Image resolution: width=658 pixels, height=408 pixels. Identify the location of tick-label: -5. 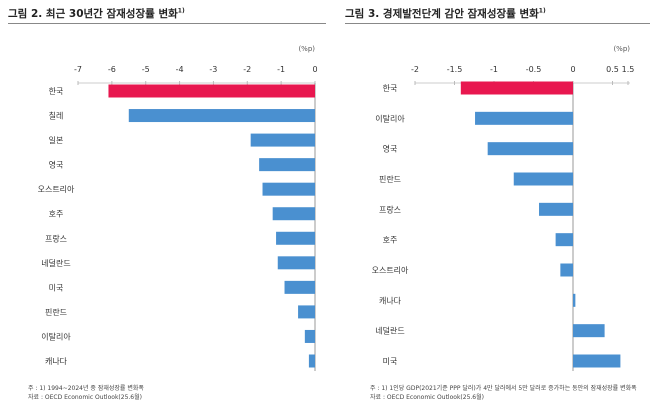
(146, 69).